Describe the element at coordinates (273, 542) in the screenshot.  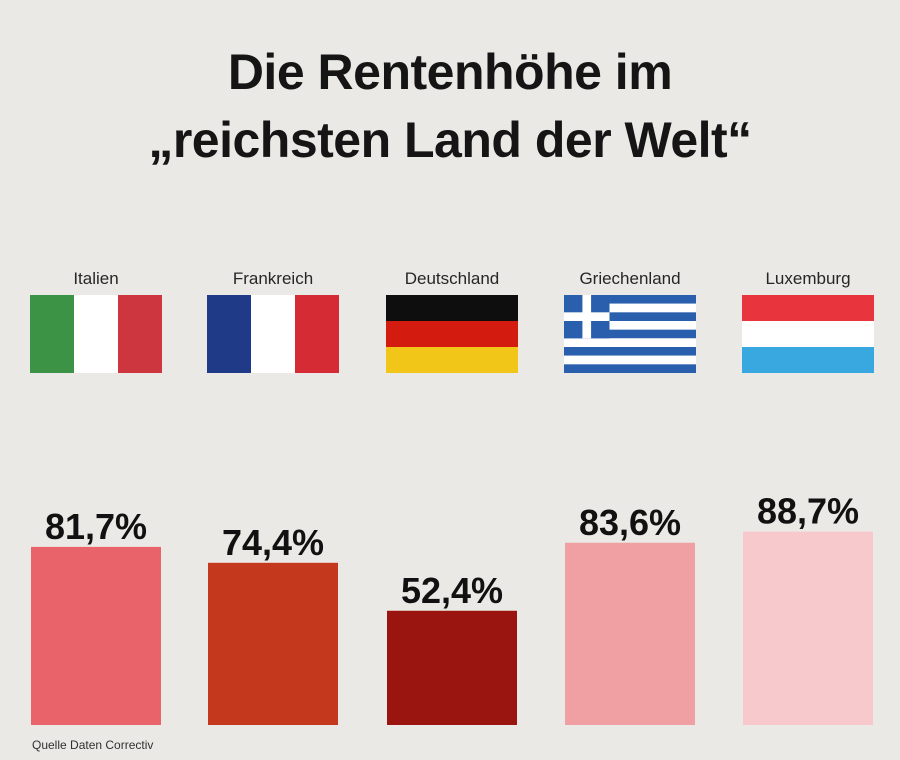
I see `data-label: 74,4%` at that location.